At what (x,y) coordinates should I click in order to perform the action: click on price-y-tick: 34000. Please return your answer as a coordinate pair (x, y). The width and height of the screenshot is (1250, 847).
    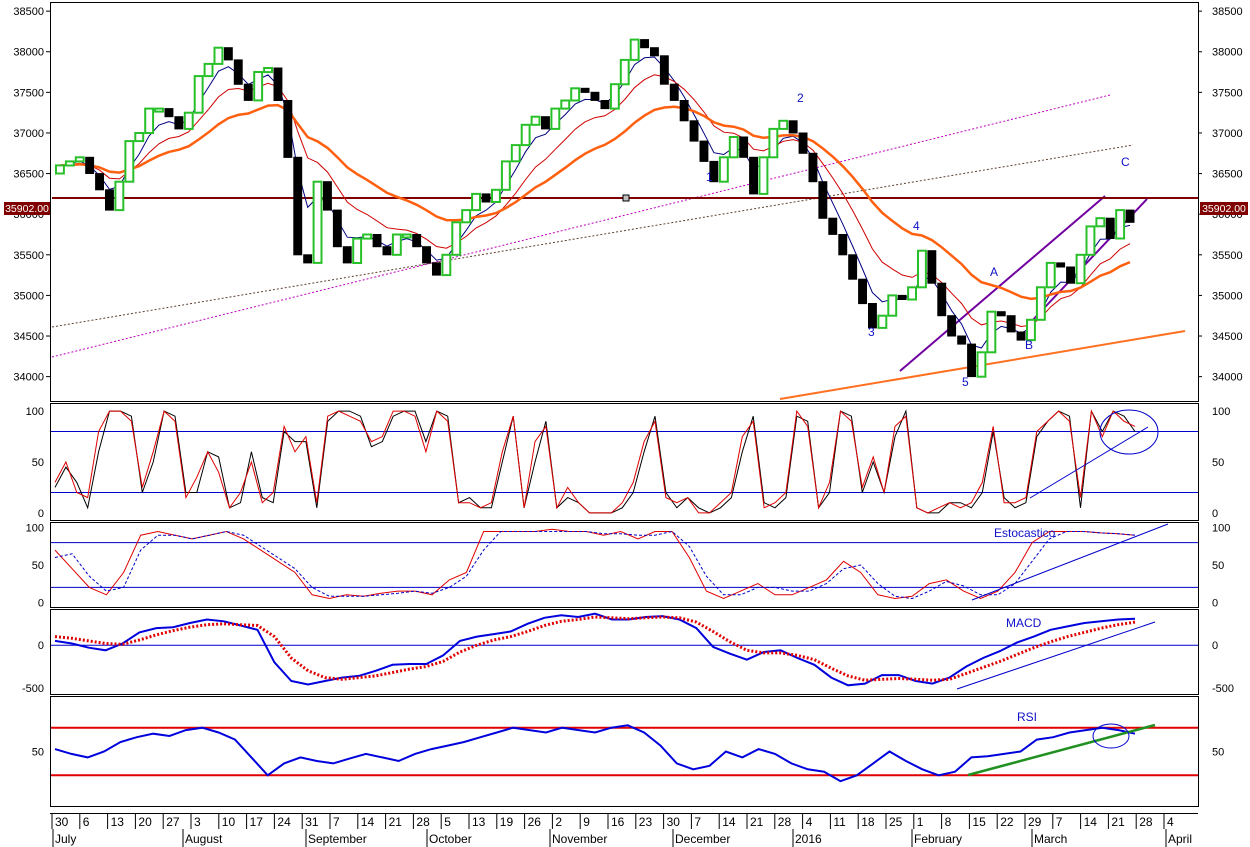
    Looking at the image, I should click on (1227, 378).